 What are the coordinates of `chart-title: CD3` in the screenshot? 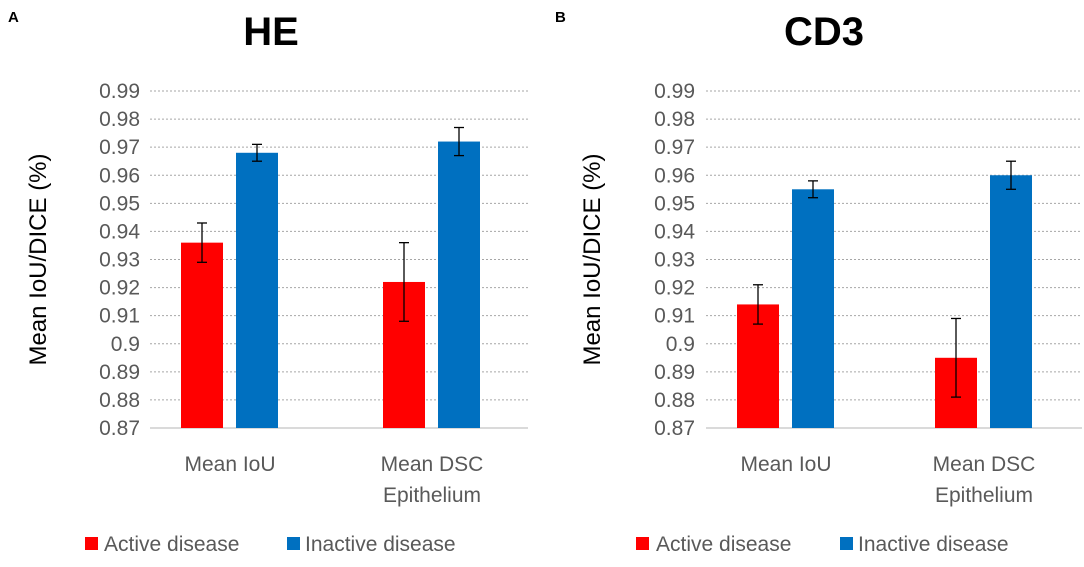 It's located at (824, 32).